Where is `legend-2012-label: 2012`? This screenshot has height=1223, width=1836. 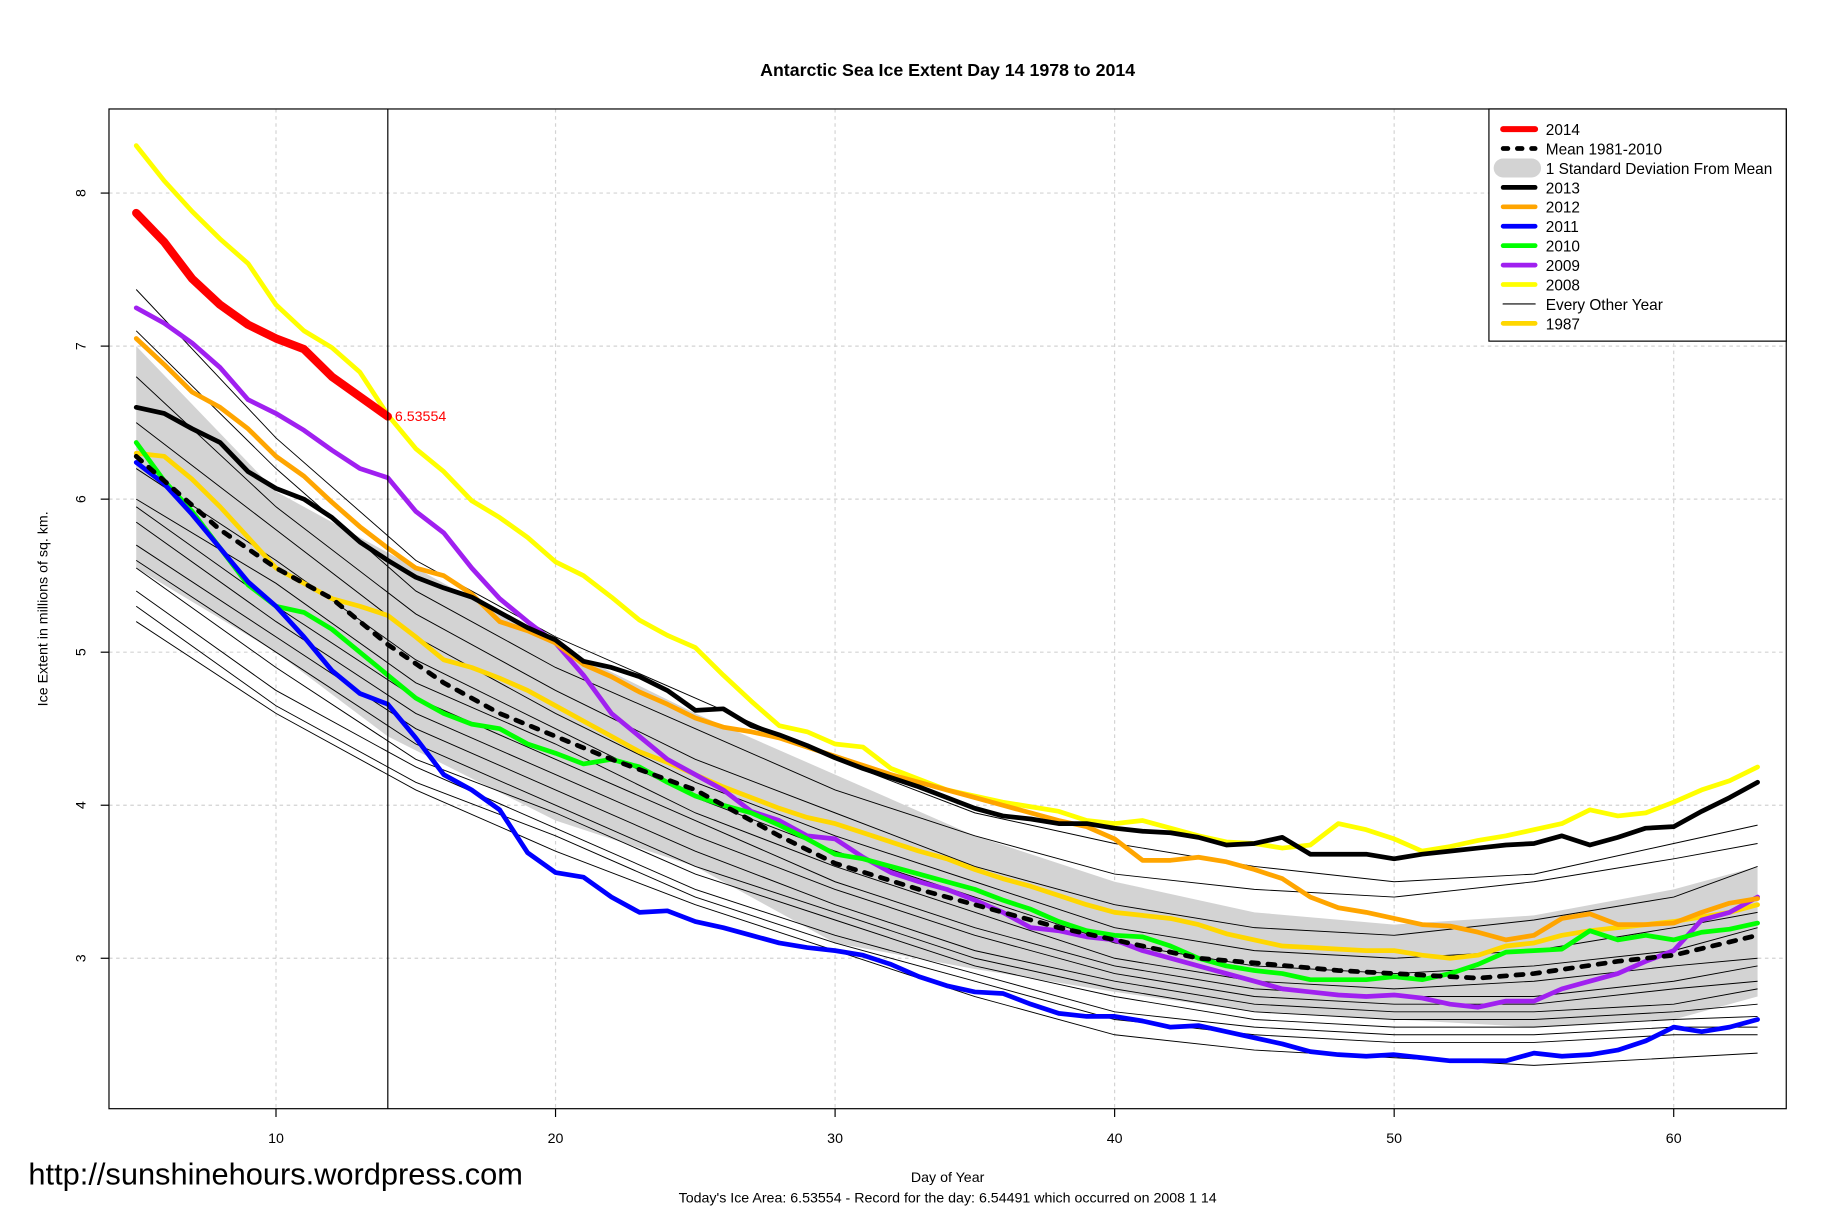
legend-2012-label: 2012 is located at coordinates (1563, 208).